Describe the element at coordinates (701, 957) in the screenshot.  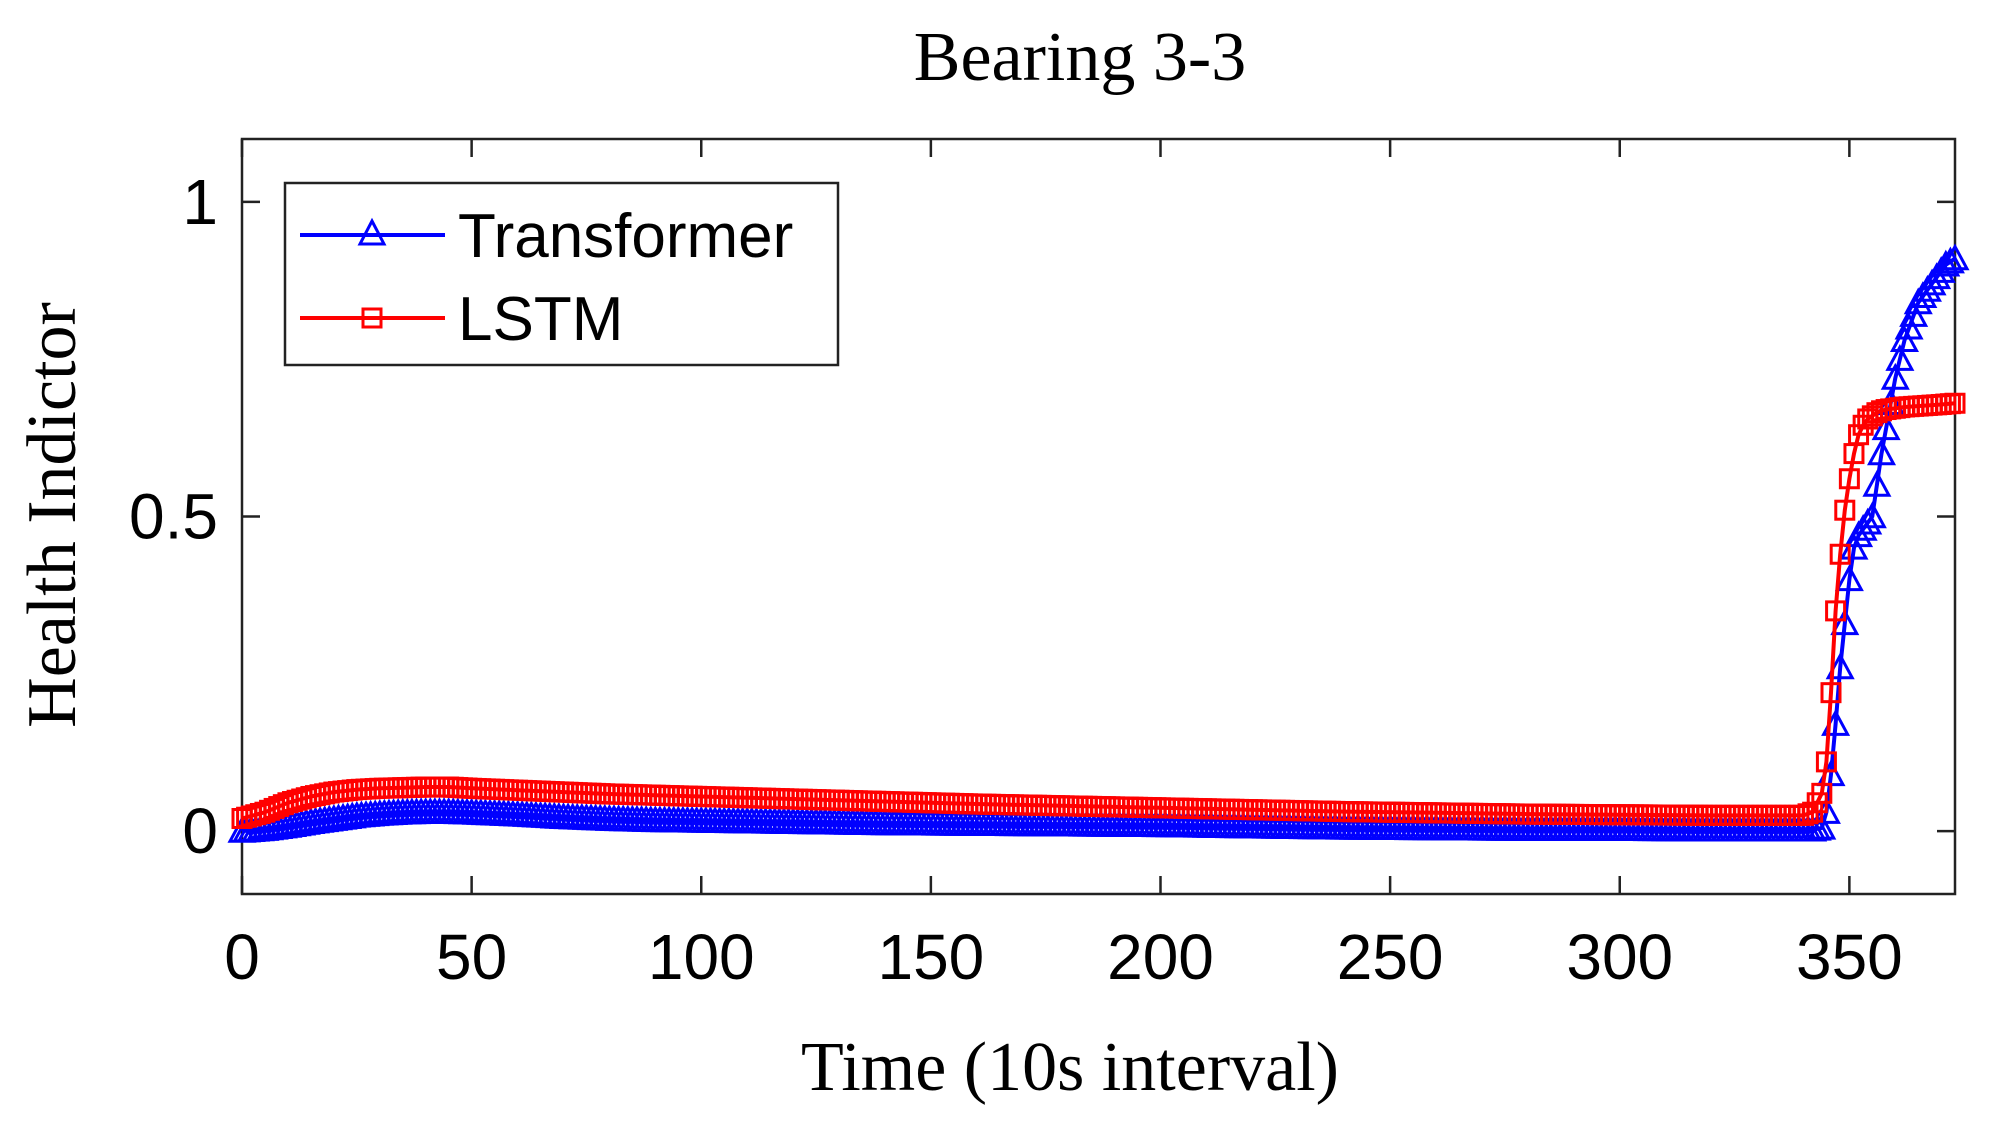
I see `x-tick-label: 100` at that location.